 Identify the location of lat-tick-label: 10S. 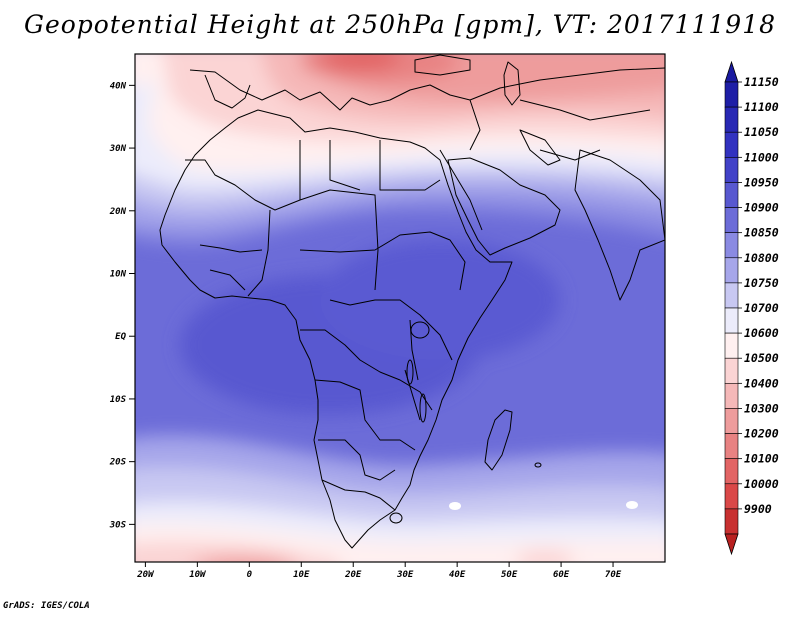
(118, 400).